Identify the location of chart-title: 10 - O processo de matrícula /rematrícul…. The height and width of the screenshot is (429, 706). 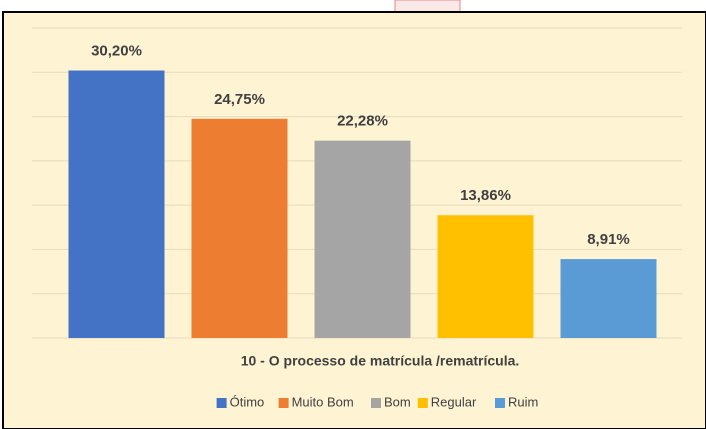
(380, 361).